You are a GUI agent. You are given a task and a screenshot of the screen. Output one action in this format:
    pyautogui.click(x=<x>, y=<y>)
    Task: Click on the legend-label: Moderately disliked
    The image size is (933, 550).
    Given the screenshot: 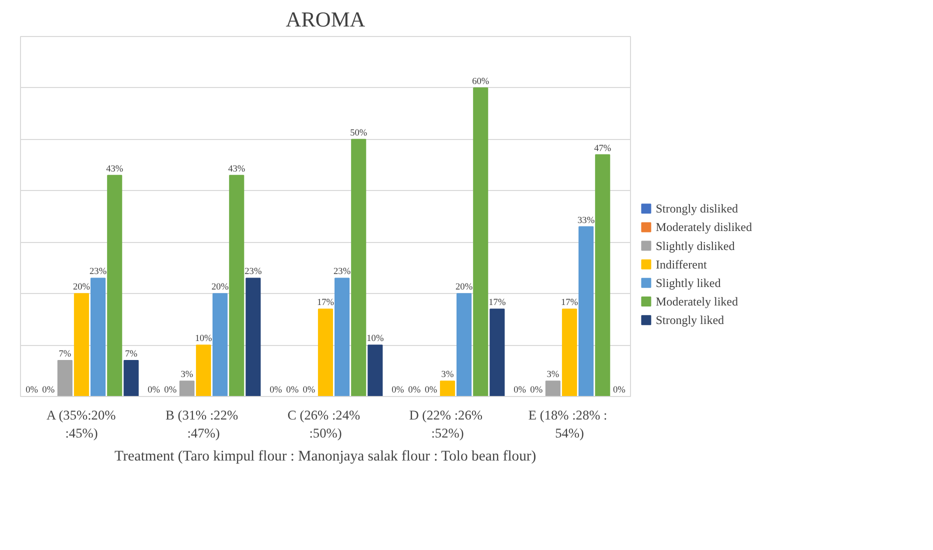 What is the action you would take?
    pyautogui.click(x=704, y=227)
    